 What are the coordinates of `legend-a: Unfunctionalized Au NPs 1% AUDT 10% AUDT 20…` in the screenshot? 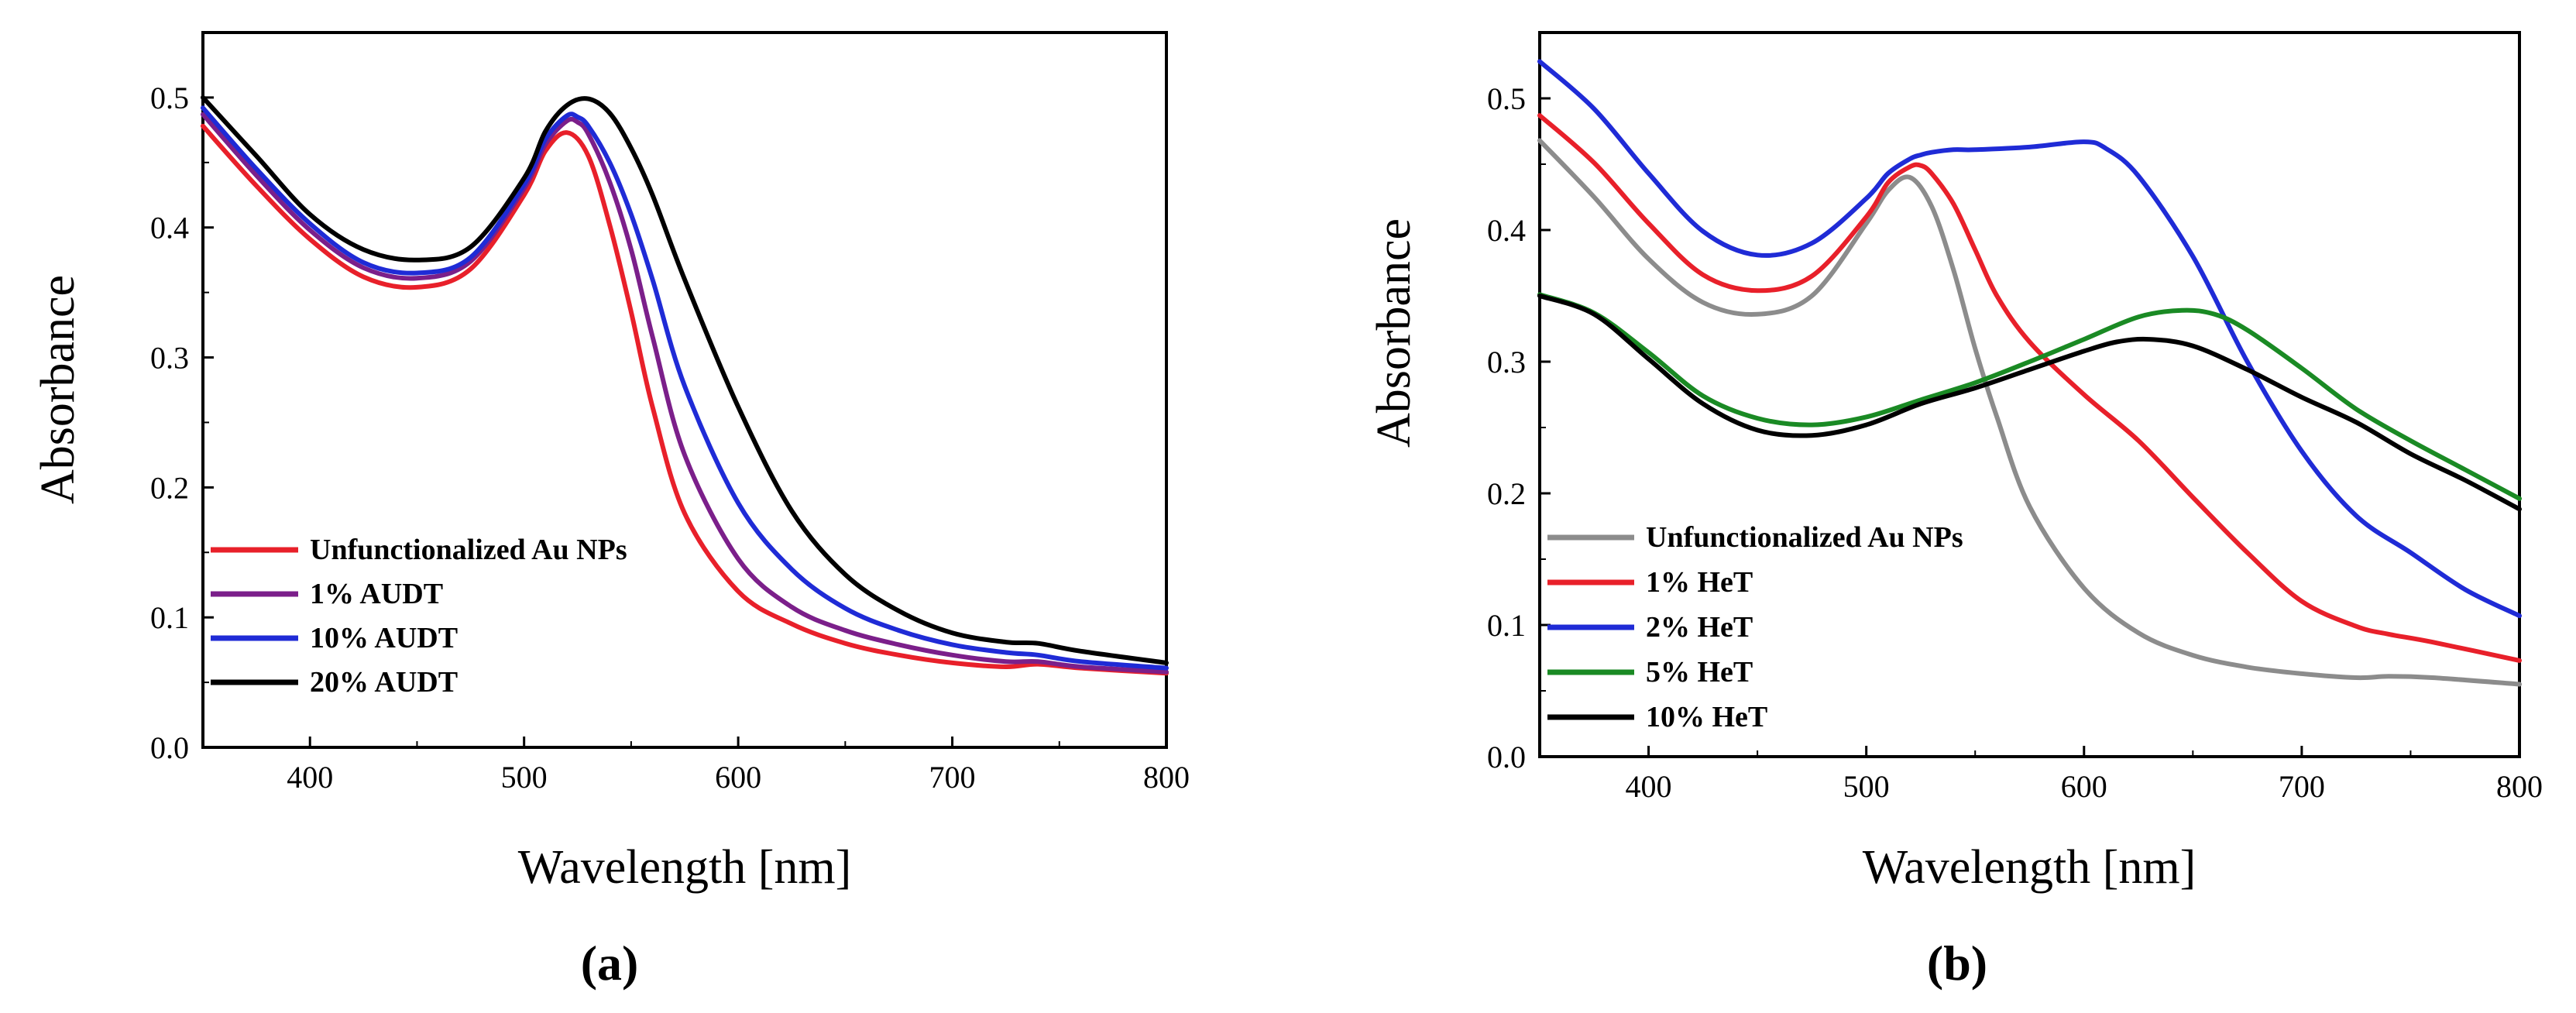 It's located at (419, 616).